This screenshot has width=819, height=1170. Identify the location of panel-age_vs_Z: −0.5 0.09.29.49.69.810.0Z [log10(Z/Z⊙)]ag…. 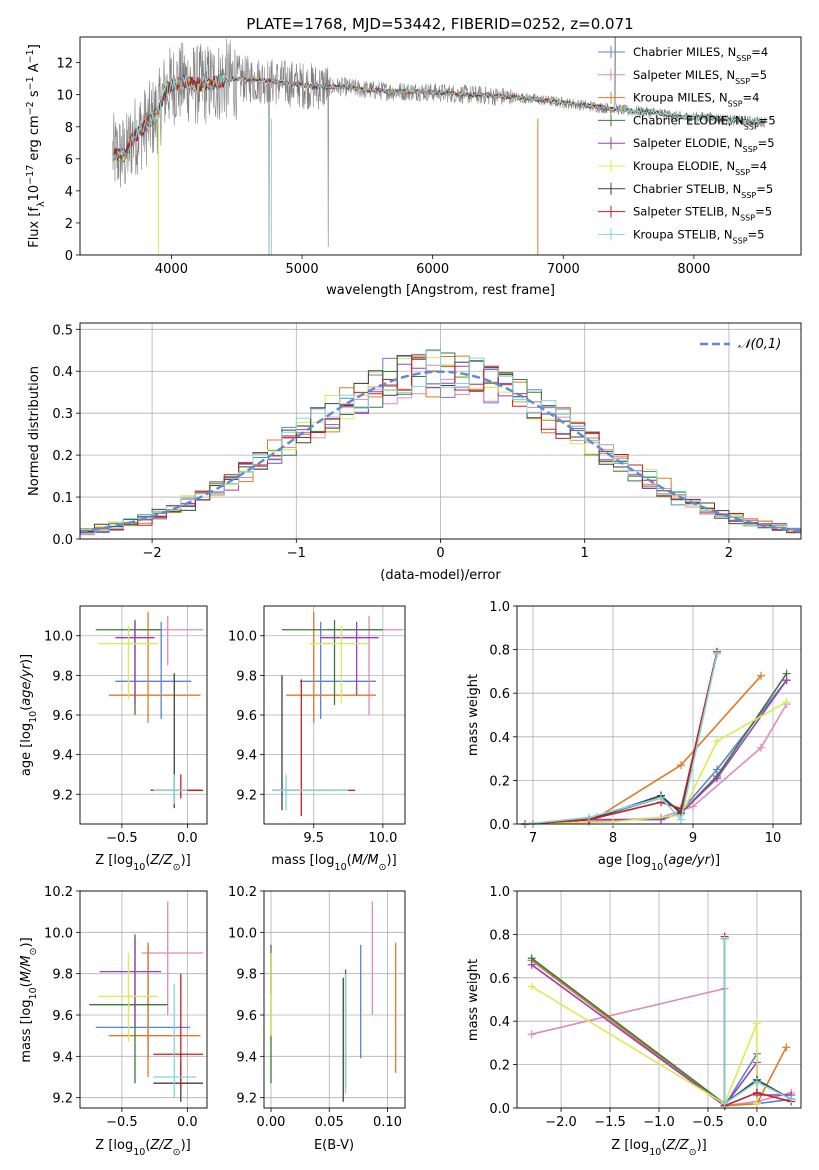
(113, 739).